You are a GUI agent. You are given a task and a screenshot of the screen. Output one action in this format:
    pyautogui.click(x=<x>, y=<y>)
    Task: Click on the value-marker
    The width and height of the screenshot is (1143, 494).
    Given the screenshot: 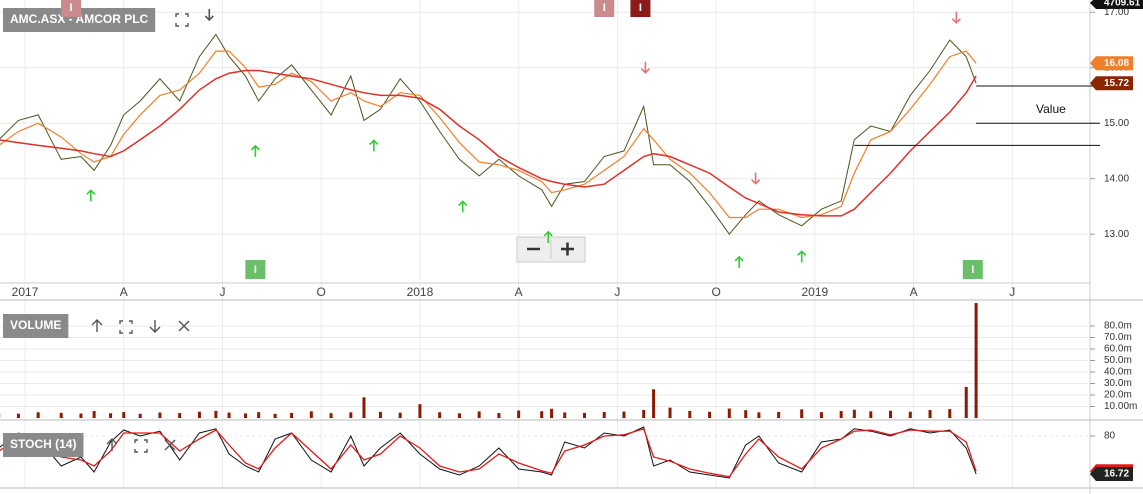 What is the action you would take?
    pyautogui.click(x=1111, y=63)
    